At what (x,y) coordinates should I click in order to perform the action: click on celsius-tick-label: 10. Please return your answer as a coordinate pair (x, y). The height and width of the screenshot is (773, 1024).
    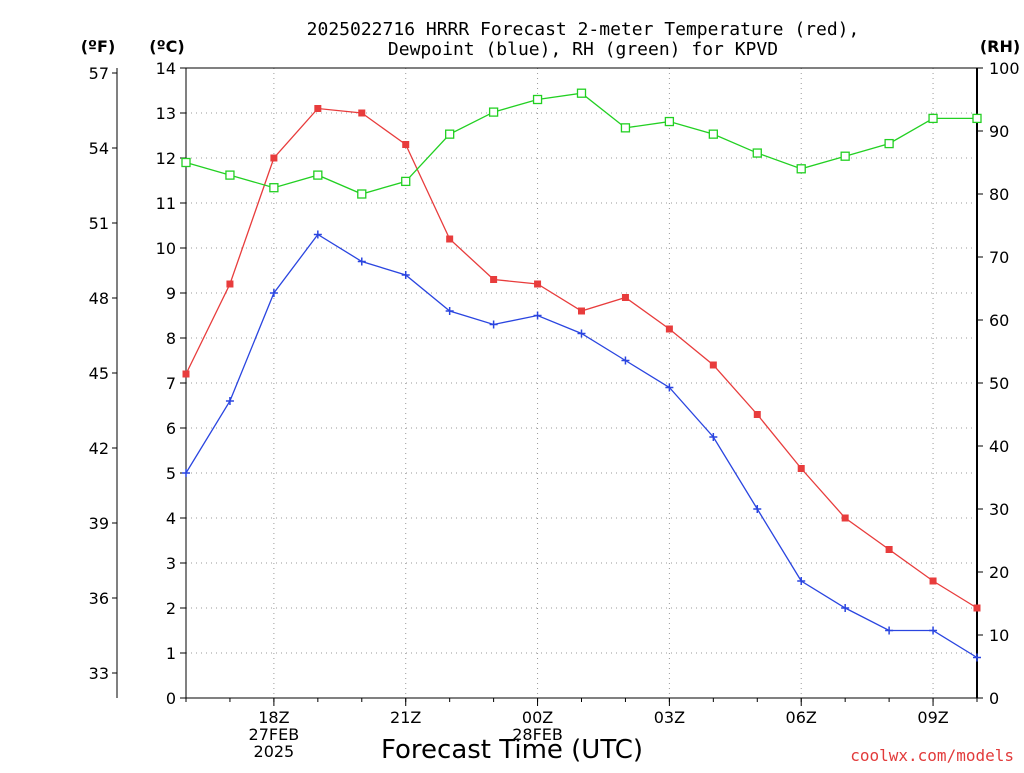
    Looking at the image, I should click on (166, 248).